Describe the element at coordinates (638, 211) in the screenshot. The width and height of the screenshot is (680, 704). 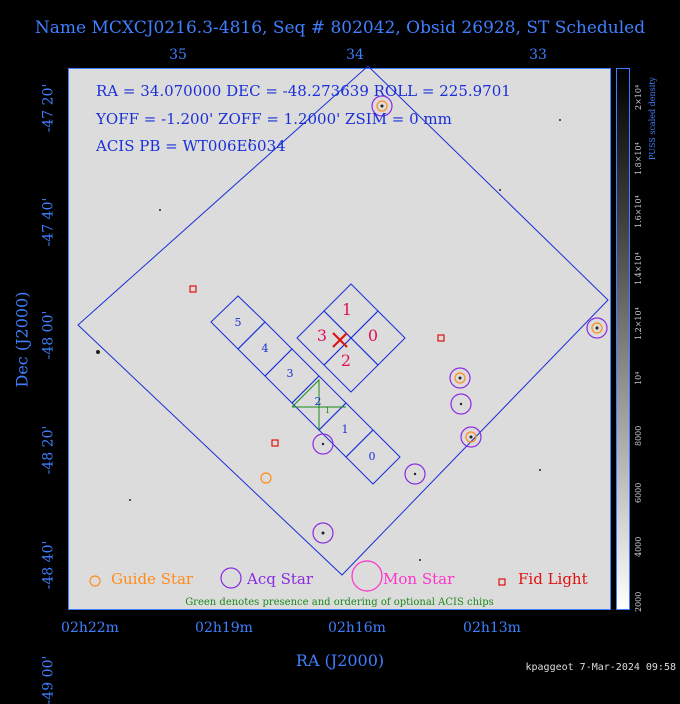
I see `cb-tick-1.6e4: 1.6×10⁴` at that location.